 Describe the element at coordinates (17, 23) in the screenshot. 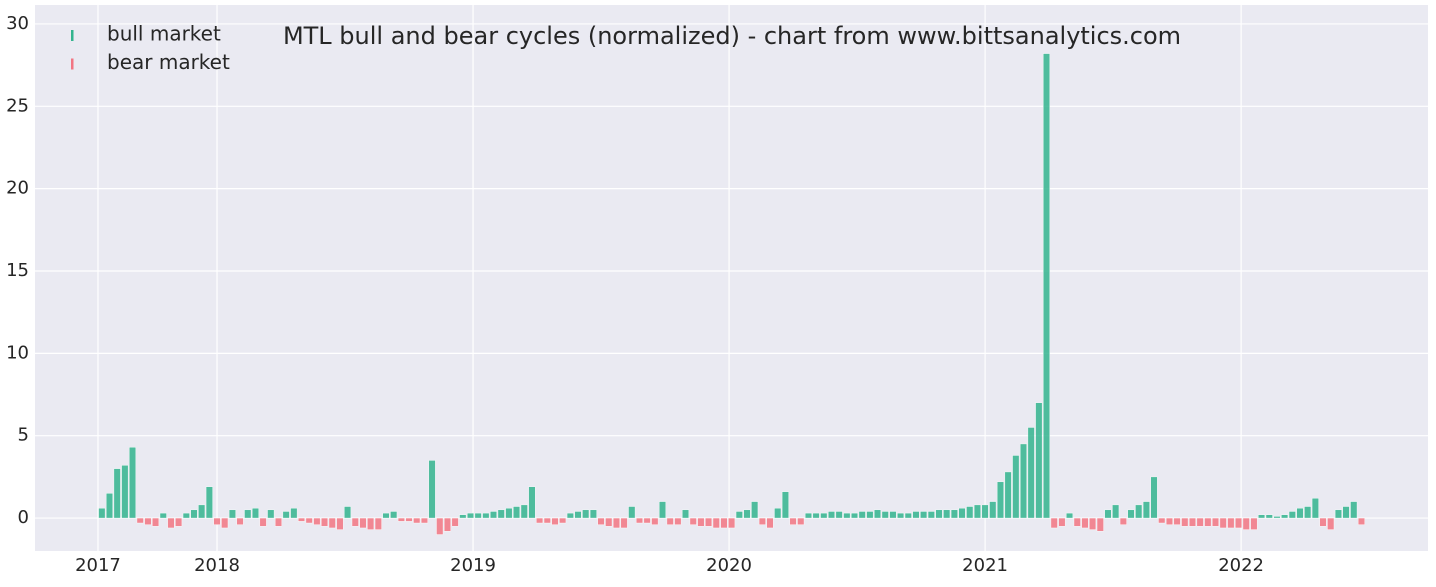

I see `y-tick-label: 30` at that location.